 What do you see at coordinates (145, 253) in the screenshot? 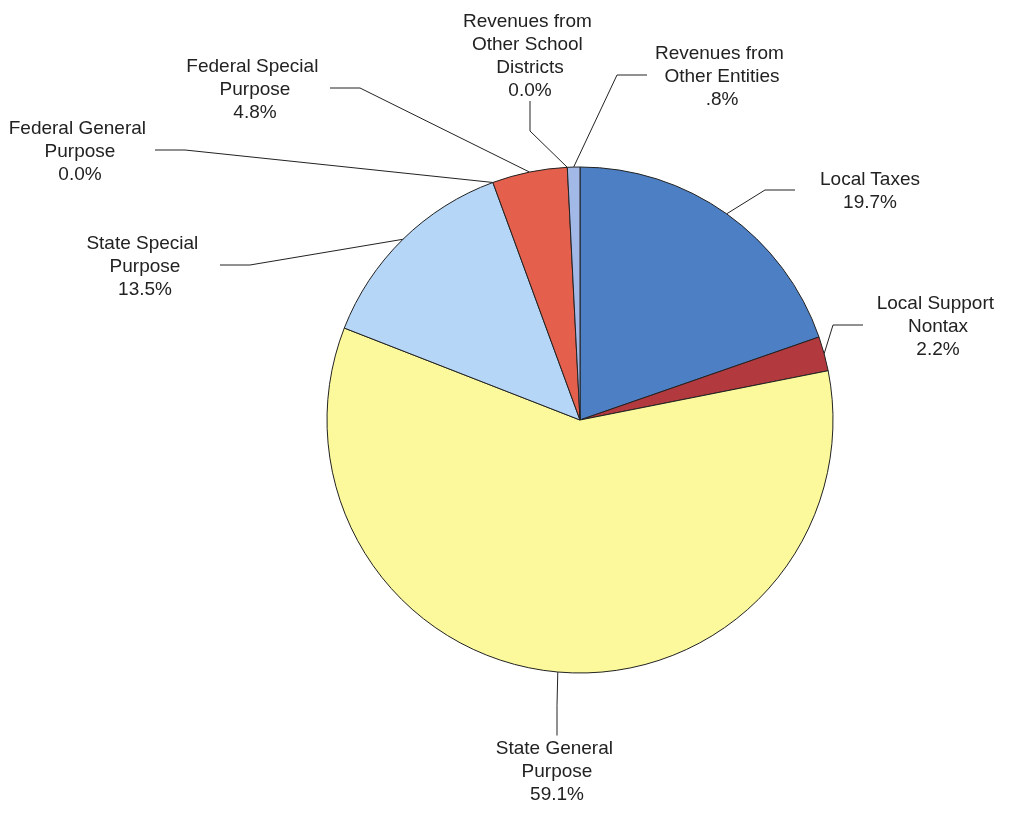
I see `slice-label: State Special Purpose` at bounding box center [145, 253].